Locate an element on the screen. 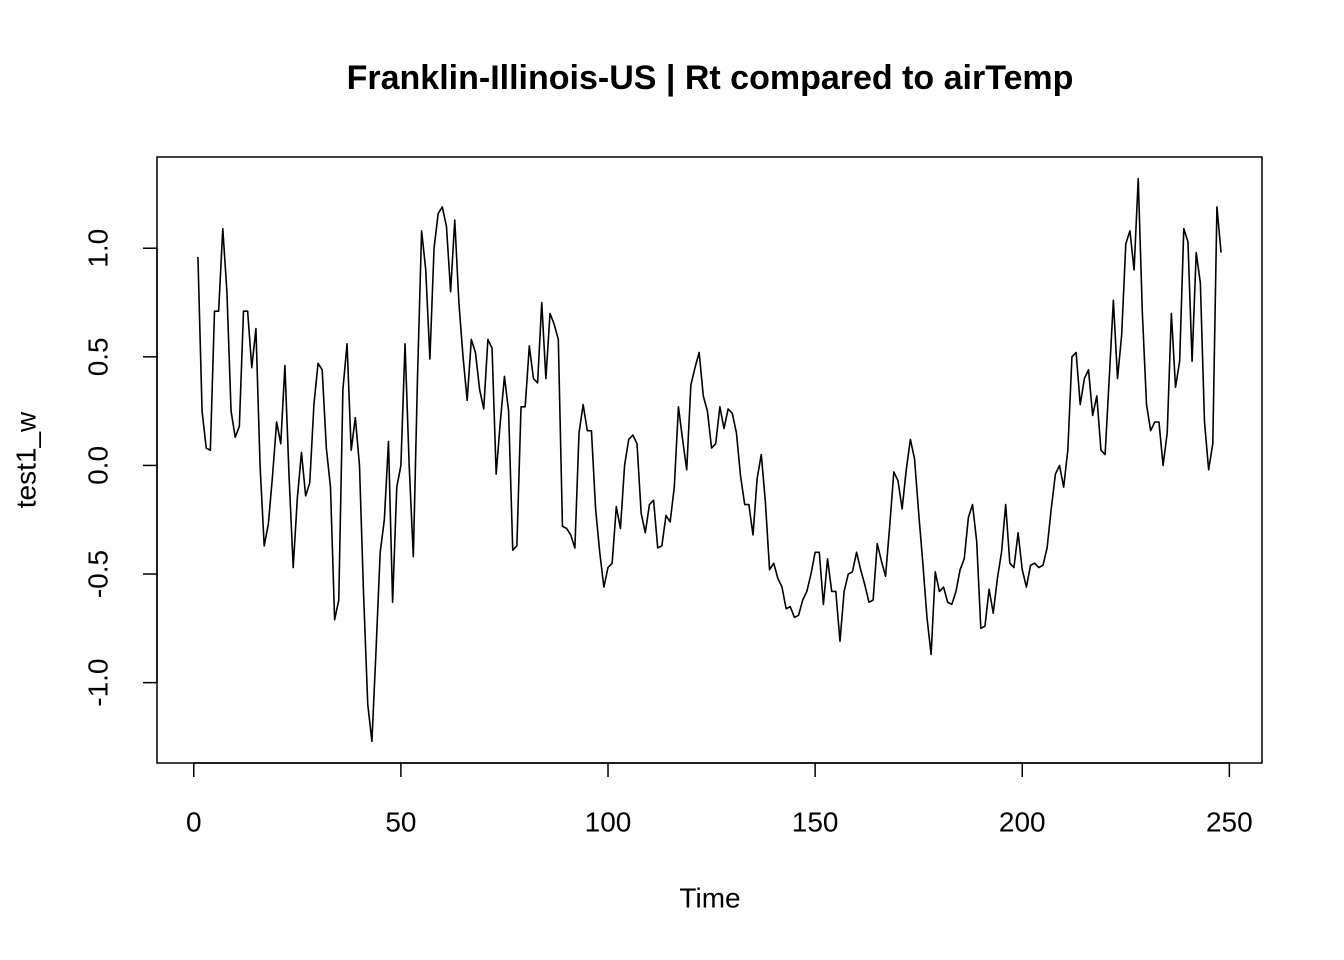 This screenshot has width=1344, height=960. y-tick-label: -1.0 is located at coordinates (97, 683).